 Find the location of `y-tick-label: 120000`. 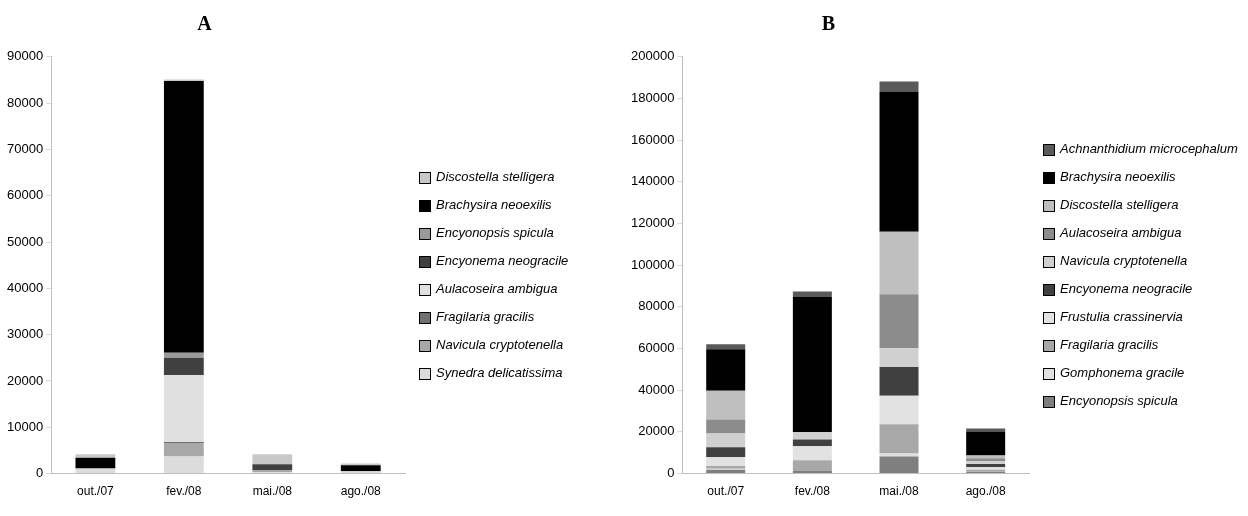

y-tick-label: 120000 is located at coordinates (652, 223).